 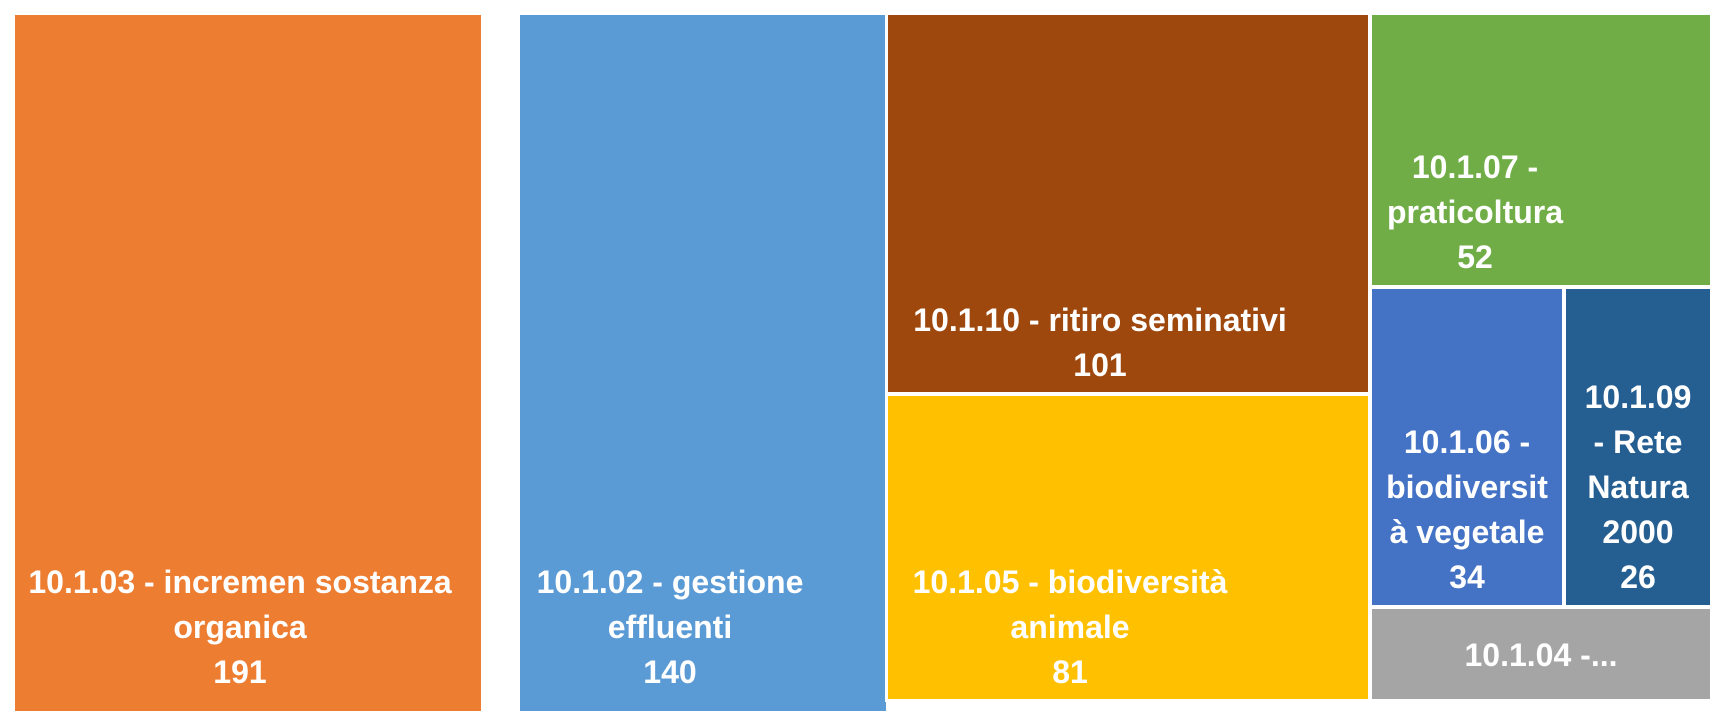 I want to click on tile-label-line: à vegetale, so click(x=1467, y=532).